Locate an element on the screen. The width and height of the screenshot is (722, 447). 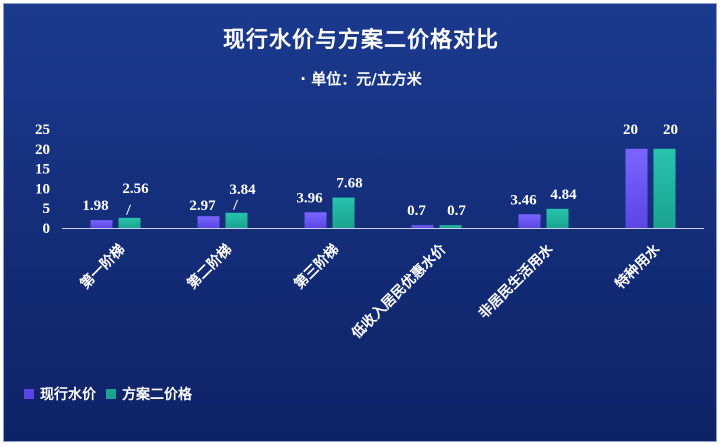
y-tick-label: 5 is located at coordinates (47, 209).